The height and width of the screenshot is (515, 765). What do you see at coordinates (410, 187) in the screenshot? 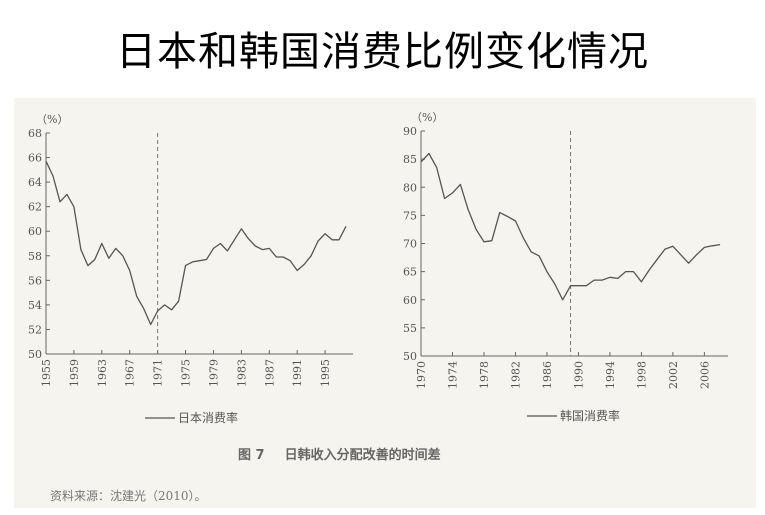
I see `korea-y-tick-label: 80` at bounding box center [410, 187].